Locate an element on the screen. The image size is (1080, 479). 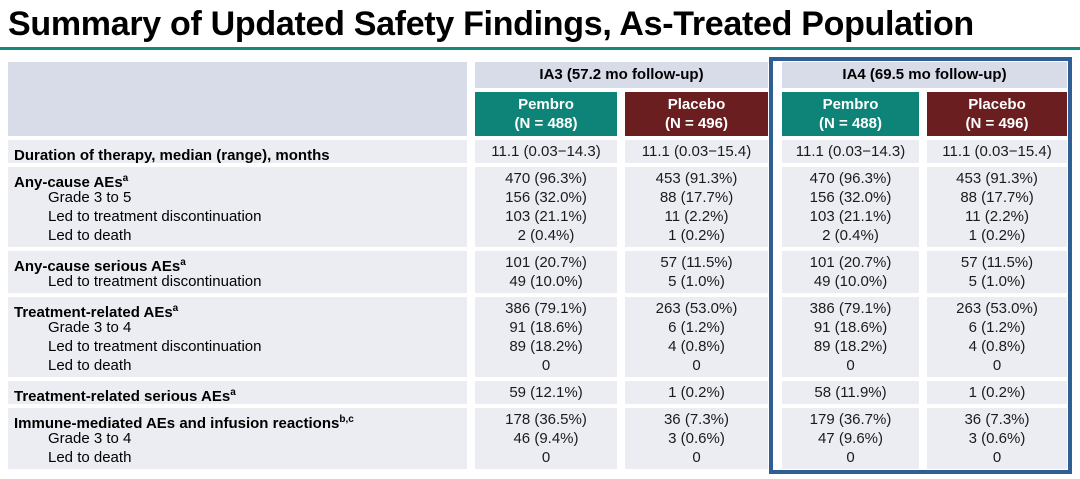
value-cell: 57 (11.5%) 5 (1.0%) is located at coordinates (696, 272).